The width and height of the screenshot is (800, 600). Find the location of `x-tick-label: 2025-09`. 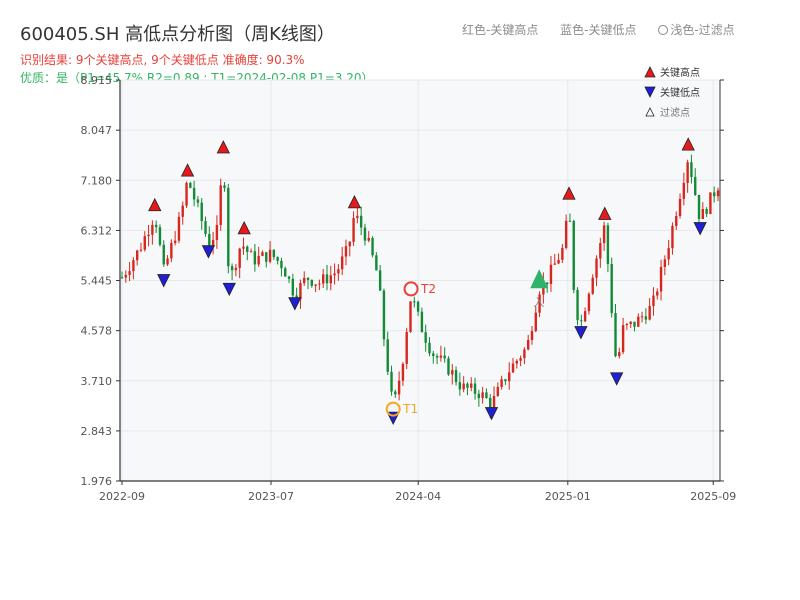

x-tick-label: 2025-09 is located at coordinates (713, 496).